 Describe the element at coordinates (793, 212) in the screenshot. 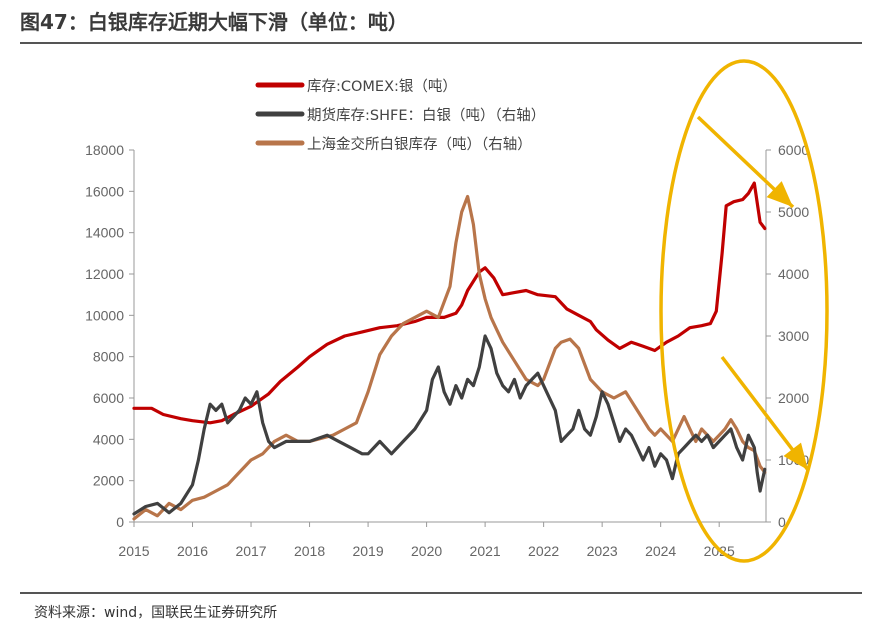

I see `y-right-tick-label: 5000` at that location.